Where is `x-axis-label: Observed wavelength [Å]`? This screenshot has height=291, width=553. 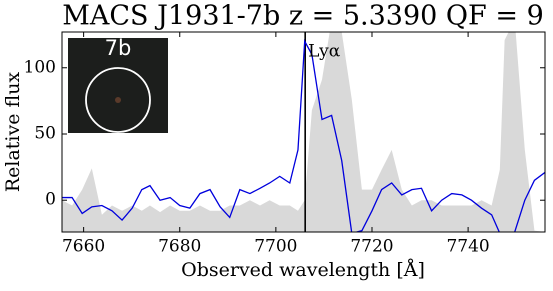 x-axis-label: Observed wavelength [Å] is located at coordinates (303, 270).